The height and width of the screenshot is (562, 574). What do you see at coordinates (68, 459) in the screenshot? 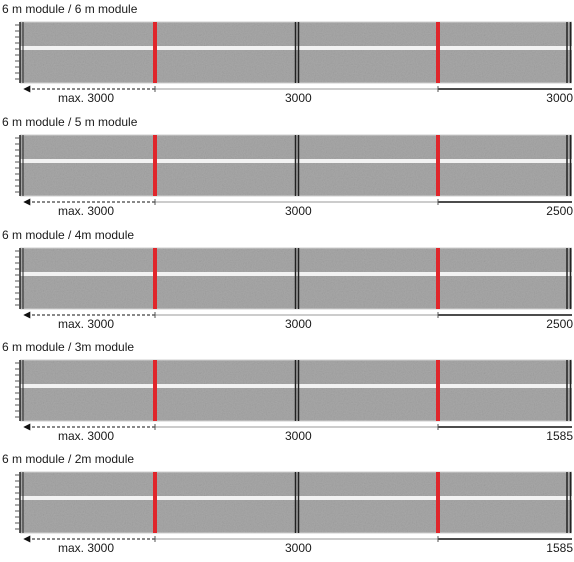
I see `panel-title: 6 m module / 2m module` at bounding box center [68, 459].